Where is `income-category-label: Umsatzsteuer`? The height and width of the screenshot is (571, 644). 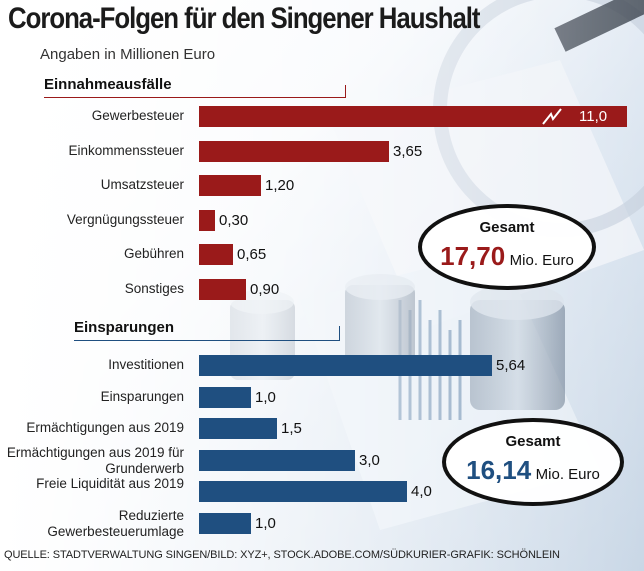 income-category-label: Umsatzsteuer is located at coordinates (142, 184).